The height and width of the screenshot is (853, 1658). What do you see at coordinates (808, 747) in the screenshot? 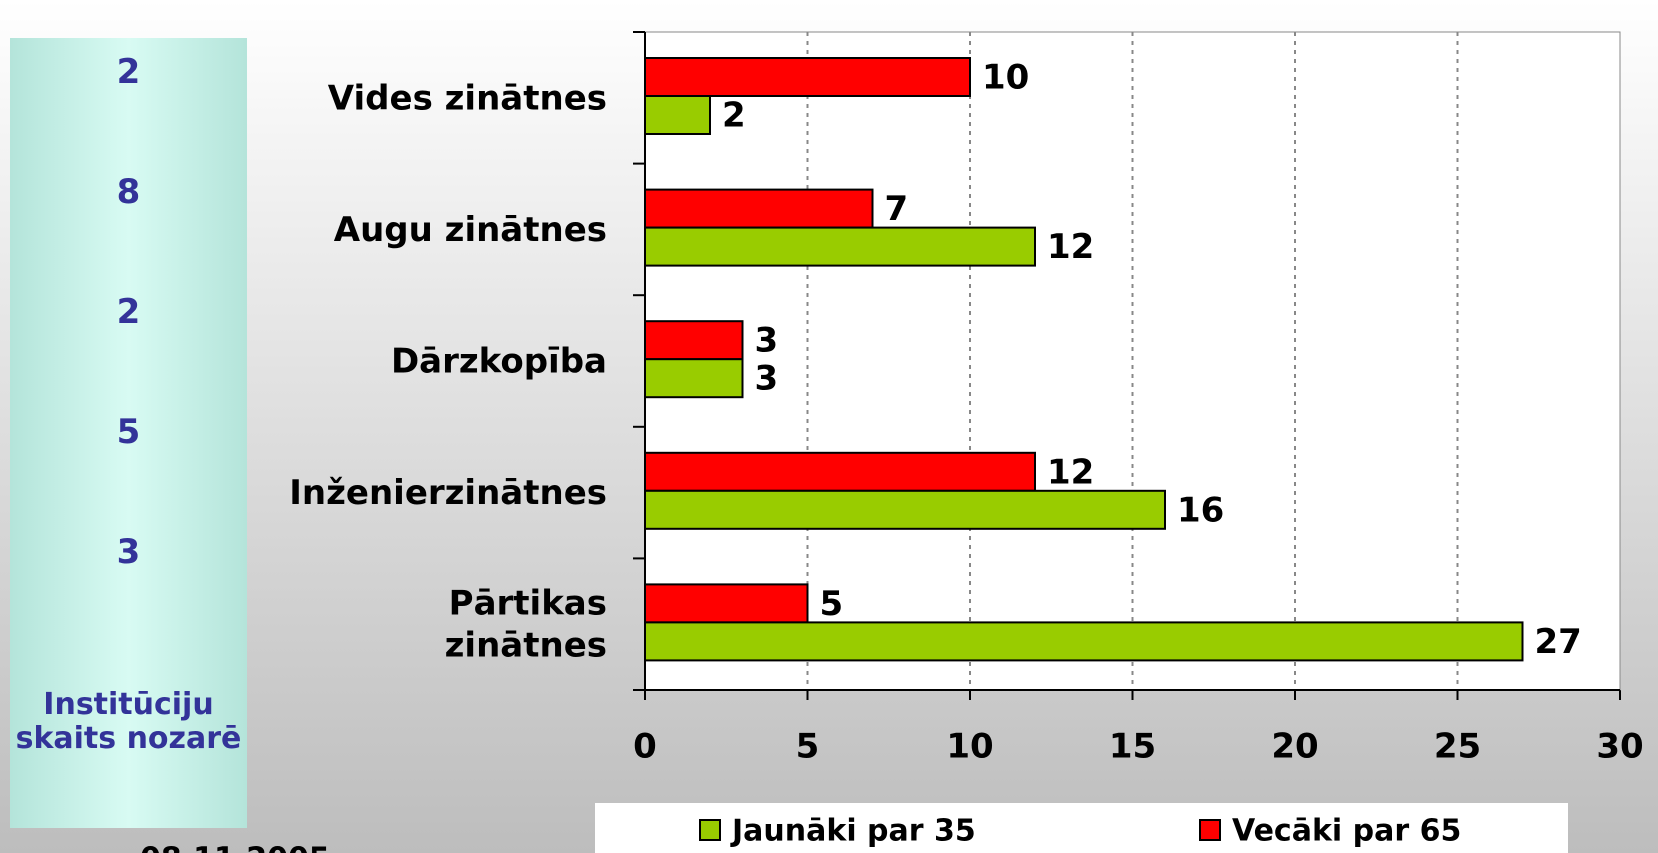
I see `x-tick-label: 5` at bounding box center [808, 747].